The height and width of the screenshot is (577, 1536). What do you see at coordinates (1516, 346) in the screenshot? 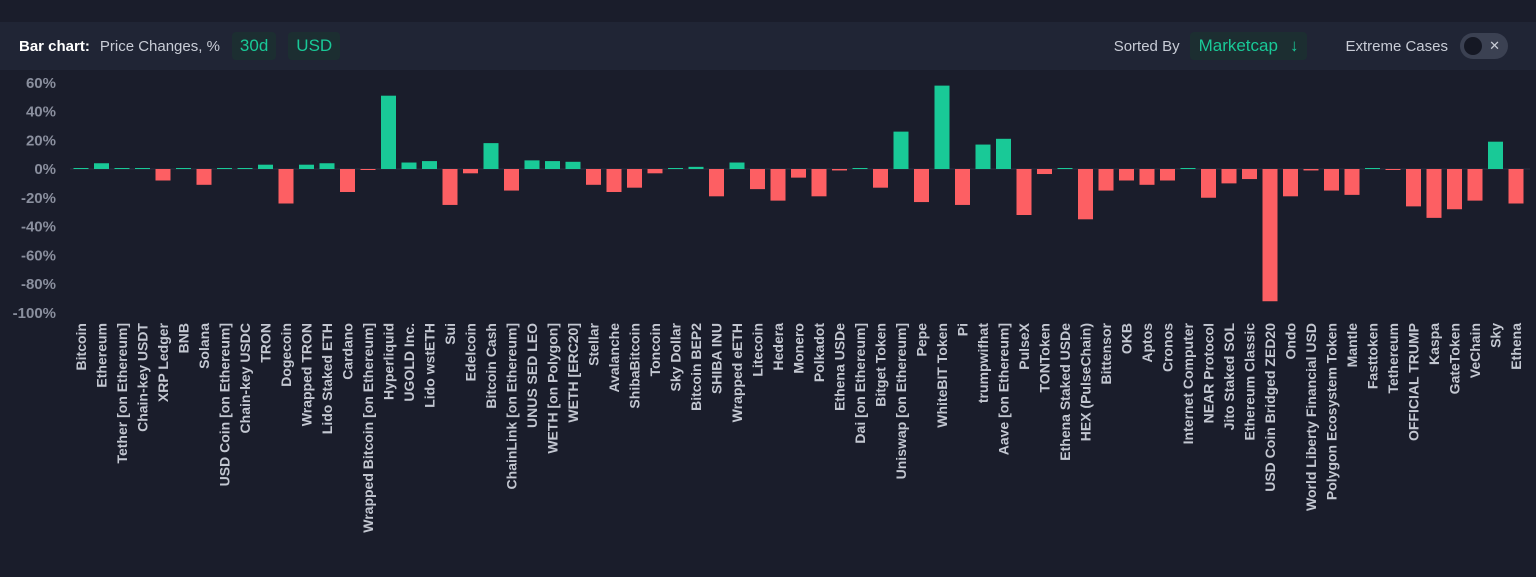
I see `x-tick-label: Ethena` at bounding box center [1516, 346].